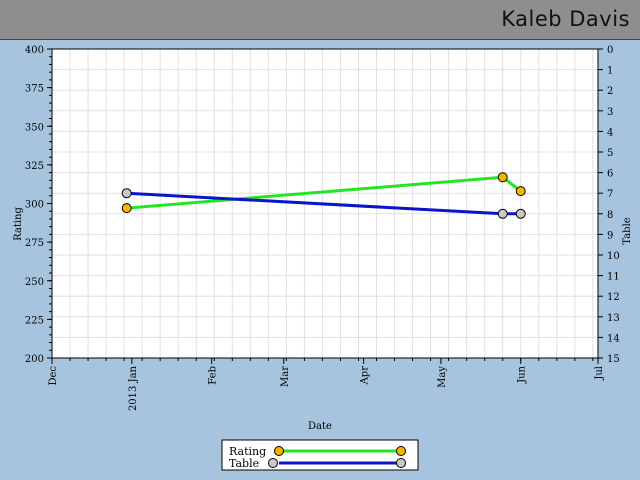 The height and width of the screenshot is (480, 640). Describe the element at coordinates (53, 376) in the screenshot. I see `x-axis-tick-label: Dec` at that location.